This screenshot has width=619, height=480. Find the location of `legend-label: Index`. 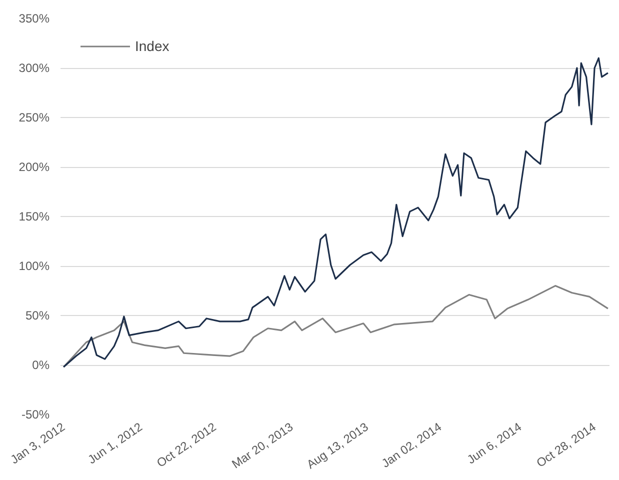

legend-label: Index is located at coordinates (152, 46).